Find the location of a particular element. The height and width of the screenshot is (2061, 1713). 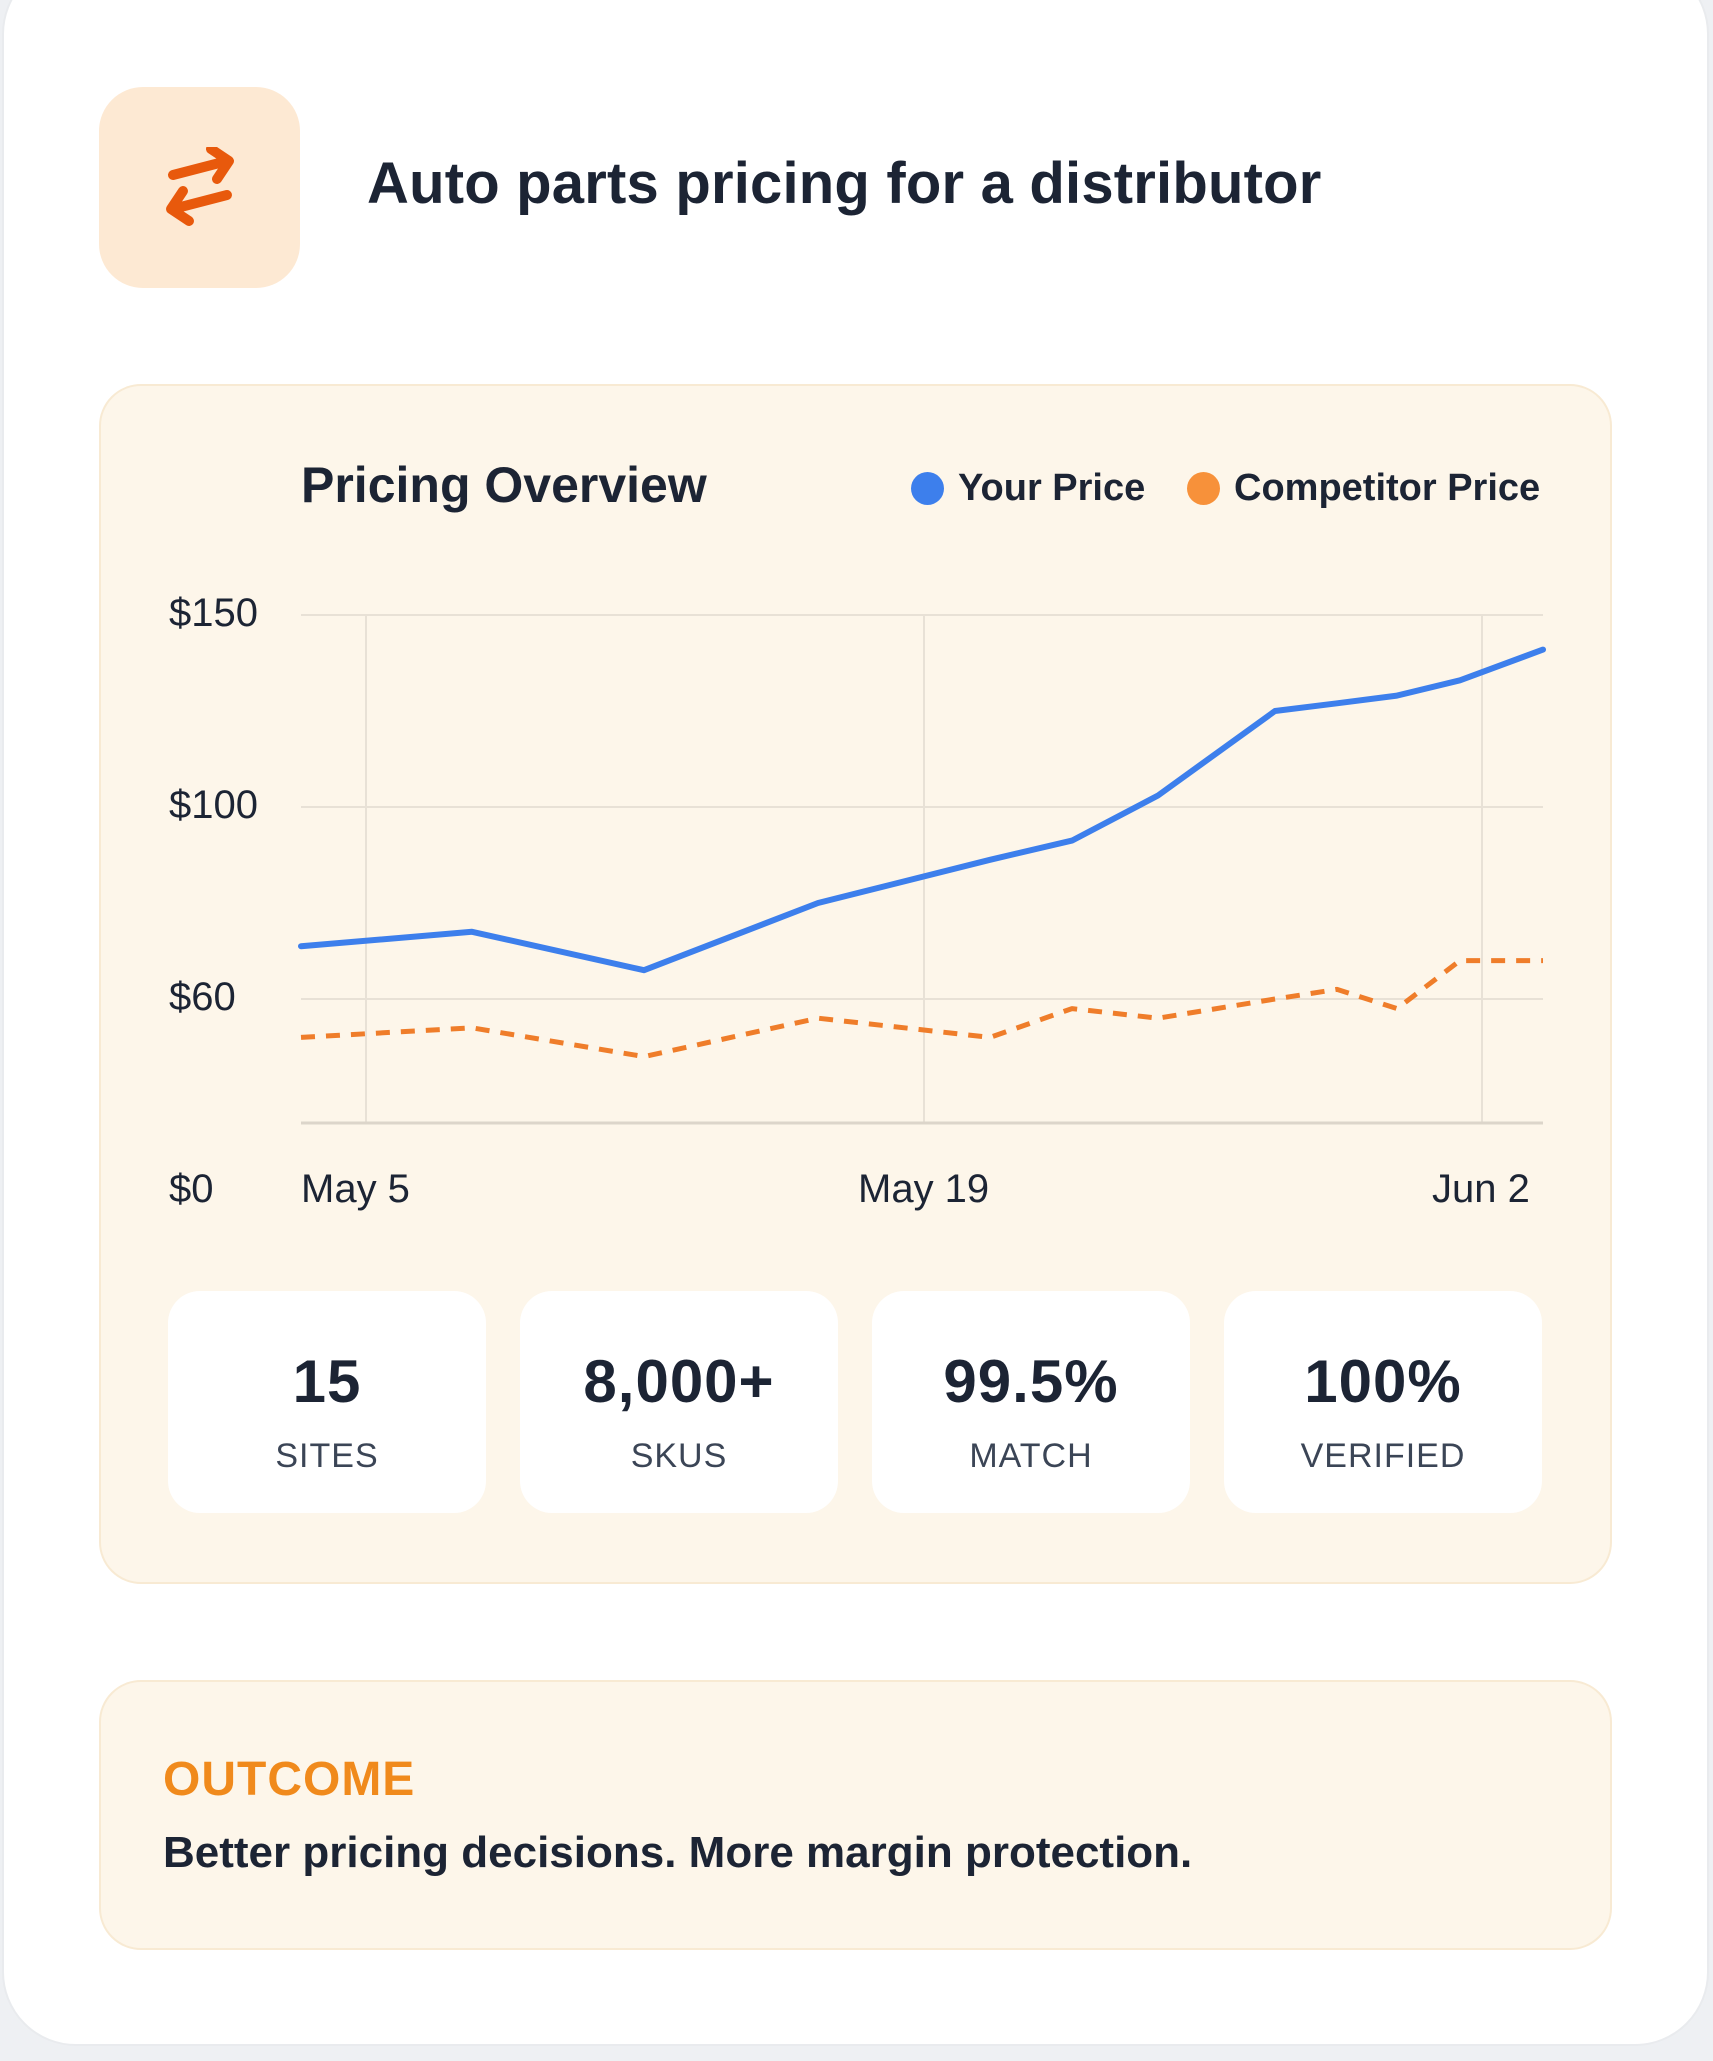

legend-label-competitor-price: Competitor Price is located at coordinates (1387, 487).